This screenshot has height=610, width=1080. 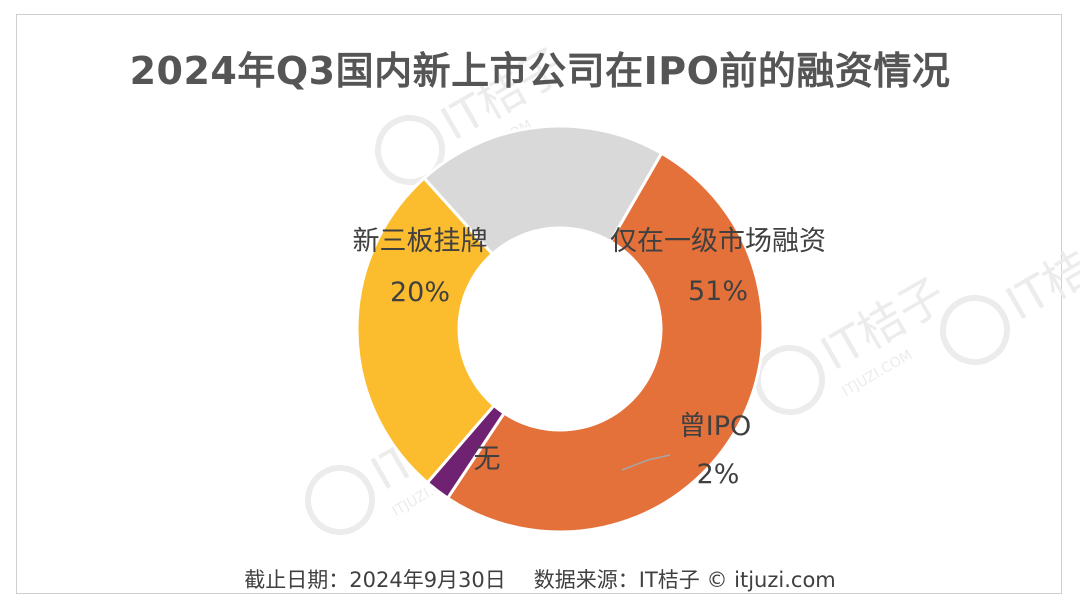 I want to click on slice-label-name: 曾IPO, so click(x=715, y=426).